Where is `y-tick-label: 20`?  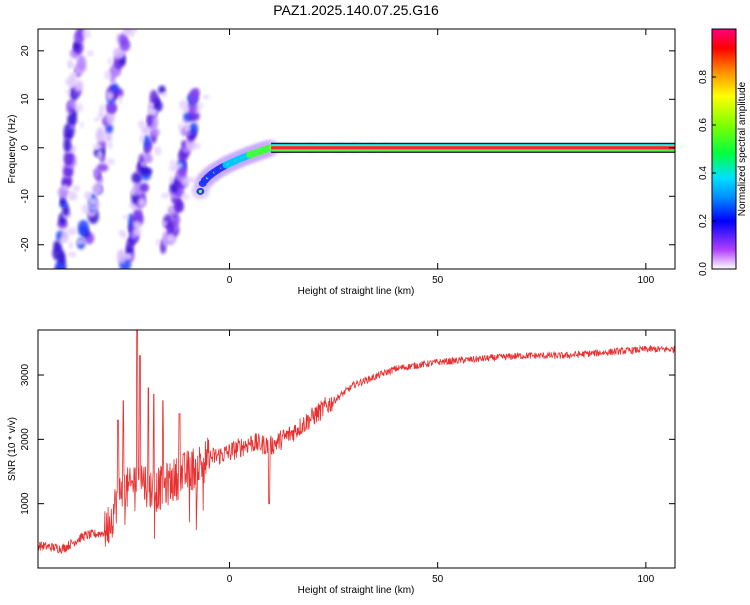 y-tick-label: 20 is located at coordinates (25, 51).